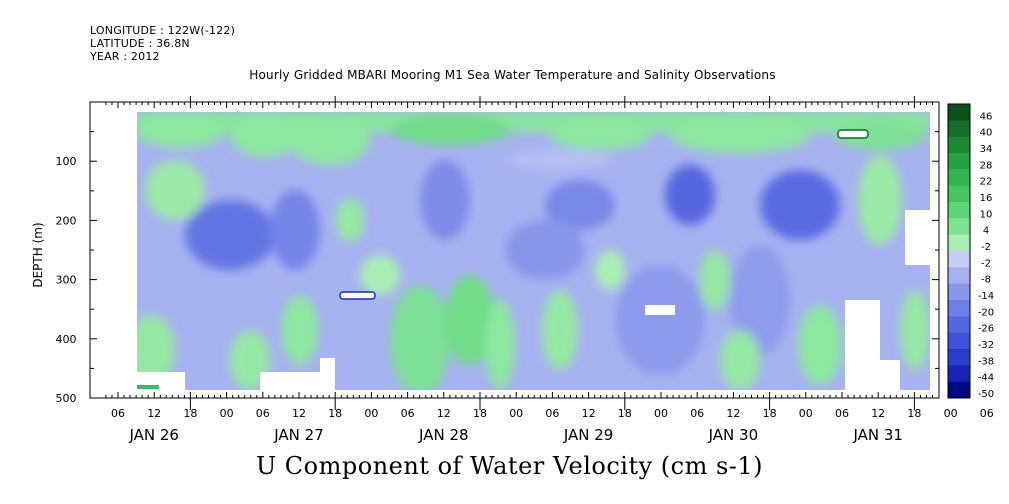 This screenshot has height=504, width=1009. What do you see at coordinates (66, 220) in the screenshot?
I see `y-tick-label: 200` at bounding box center [66, 220].